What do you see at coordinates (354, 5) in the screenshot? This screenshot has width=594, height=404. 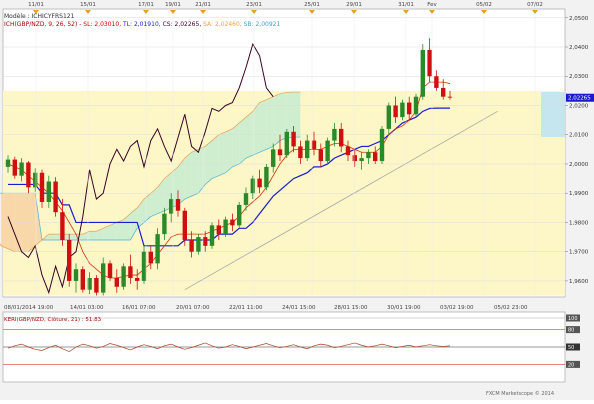 I see `top-date-label: 29/01` at bounding box center [354, 5].